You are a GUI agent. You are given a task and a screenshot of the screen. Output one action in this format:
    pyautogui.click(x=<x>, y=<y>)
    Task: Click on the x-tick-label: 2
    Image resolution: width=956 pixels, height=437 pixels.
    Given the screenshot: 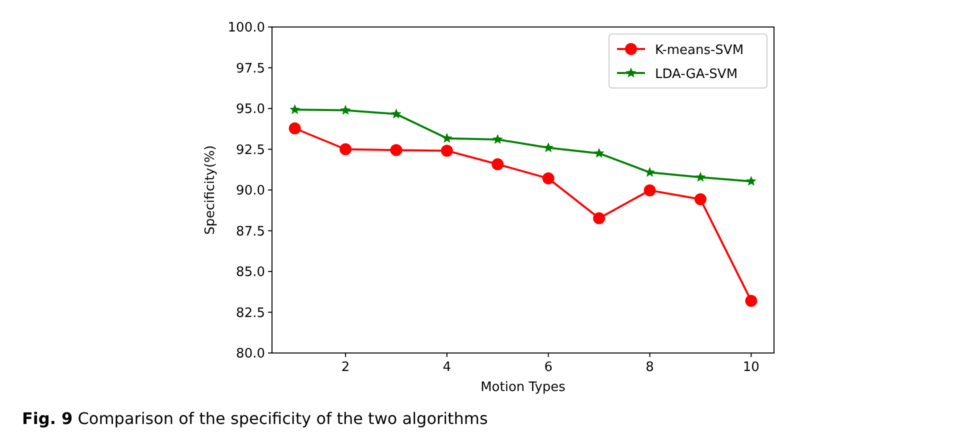 What is the action you would take?
    pyautogui.click(x=345, y=367)
    